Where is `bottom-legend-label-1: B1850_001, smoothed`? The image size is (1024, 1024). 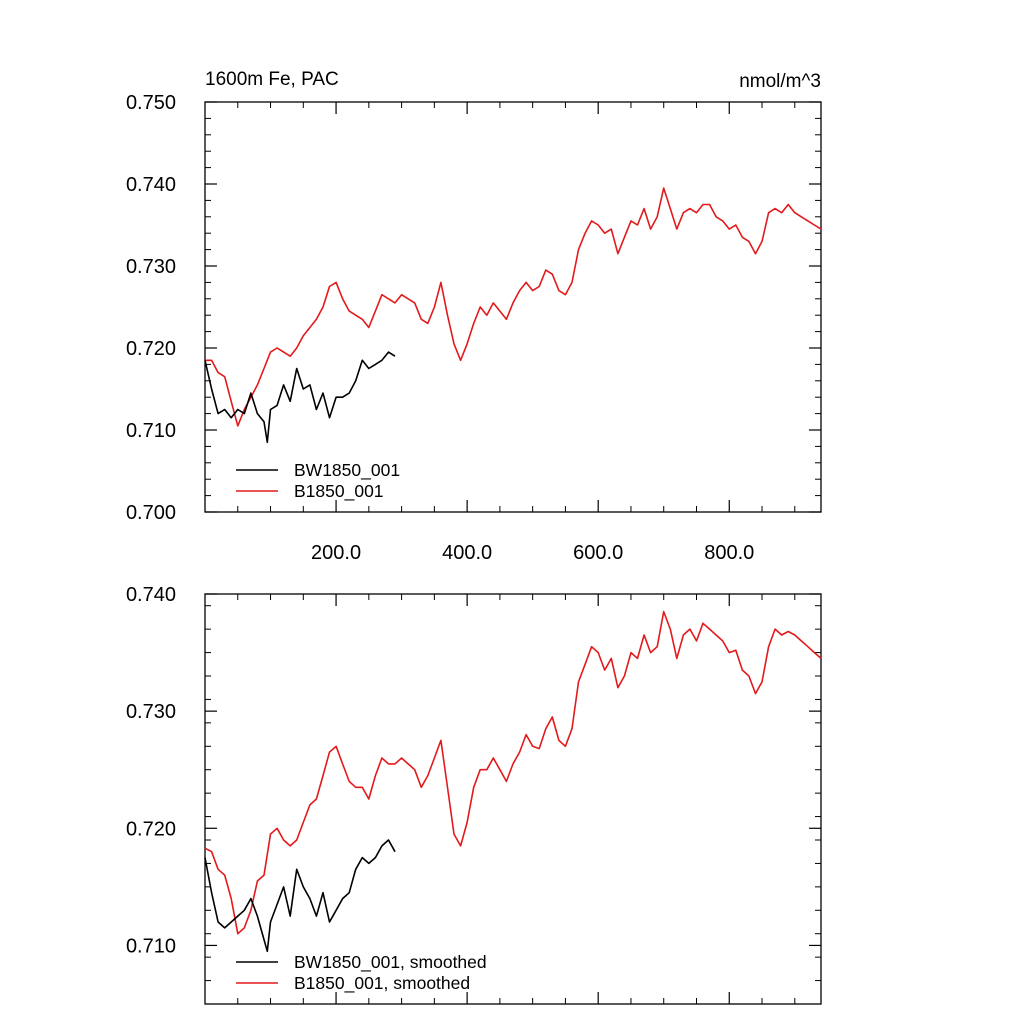 bottom-legend-label-1: B1850_001, smoothed is located at coordinates (382, 983).